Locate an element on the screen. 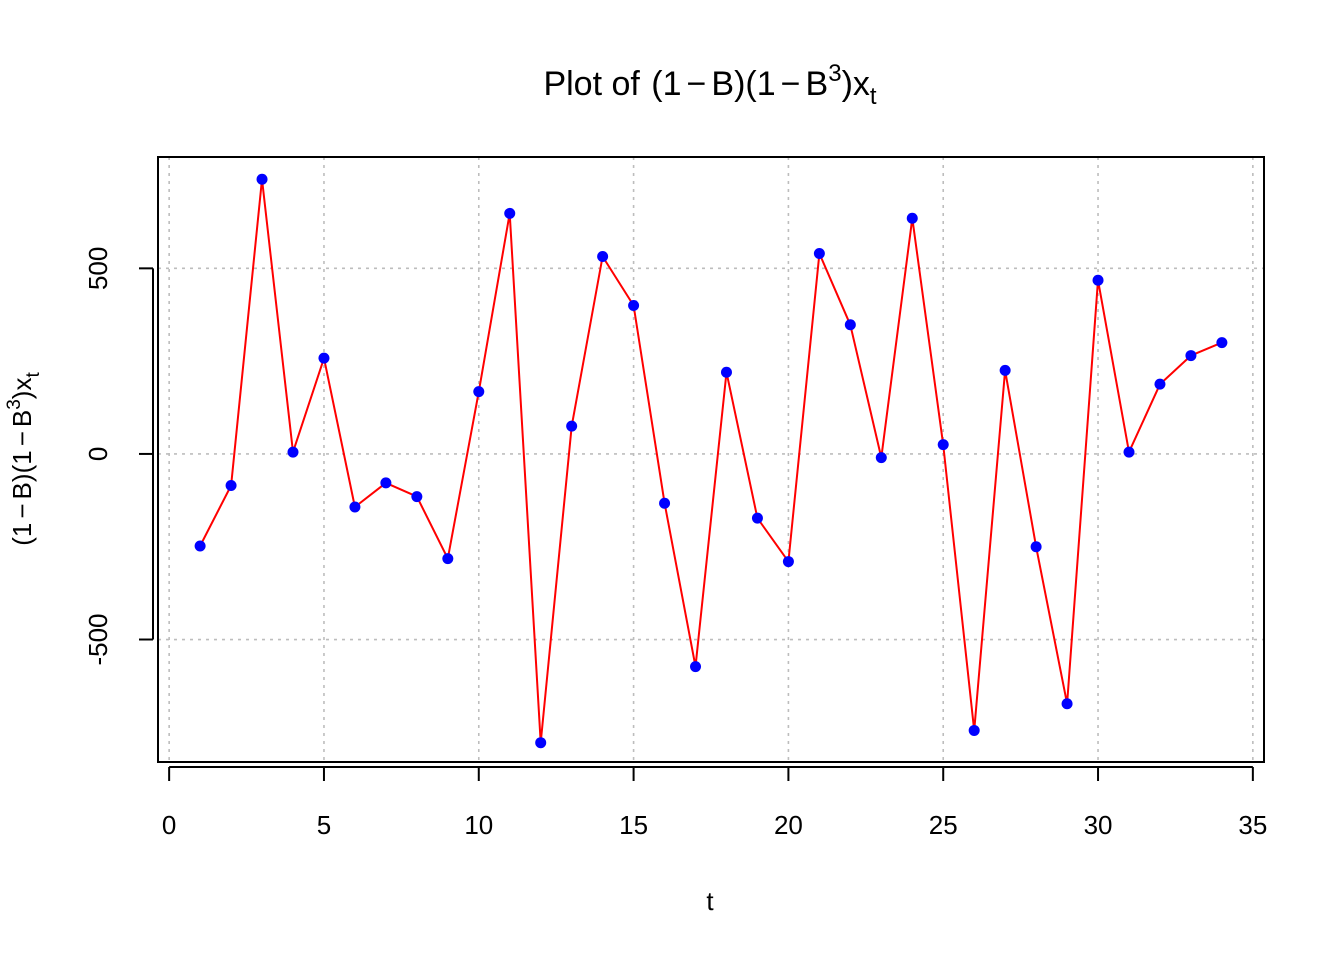  y-tick-label: 0 is located at coordinates (98, 454).